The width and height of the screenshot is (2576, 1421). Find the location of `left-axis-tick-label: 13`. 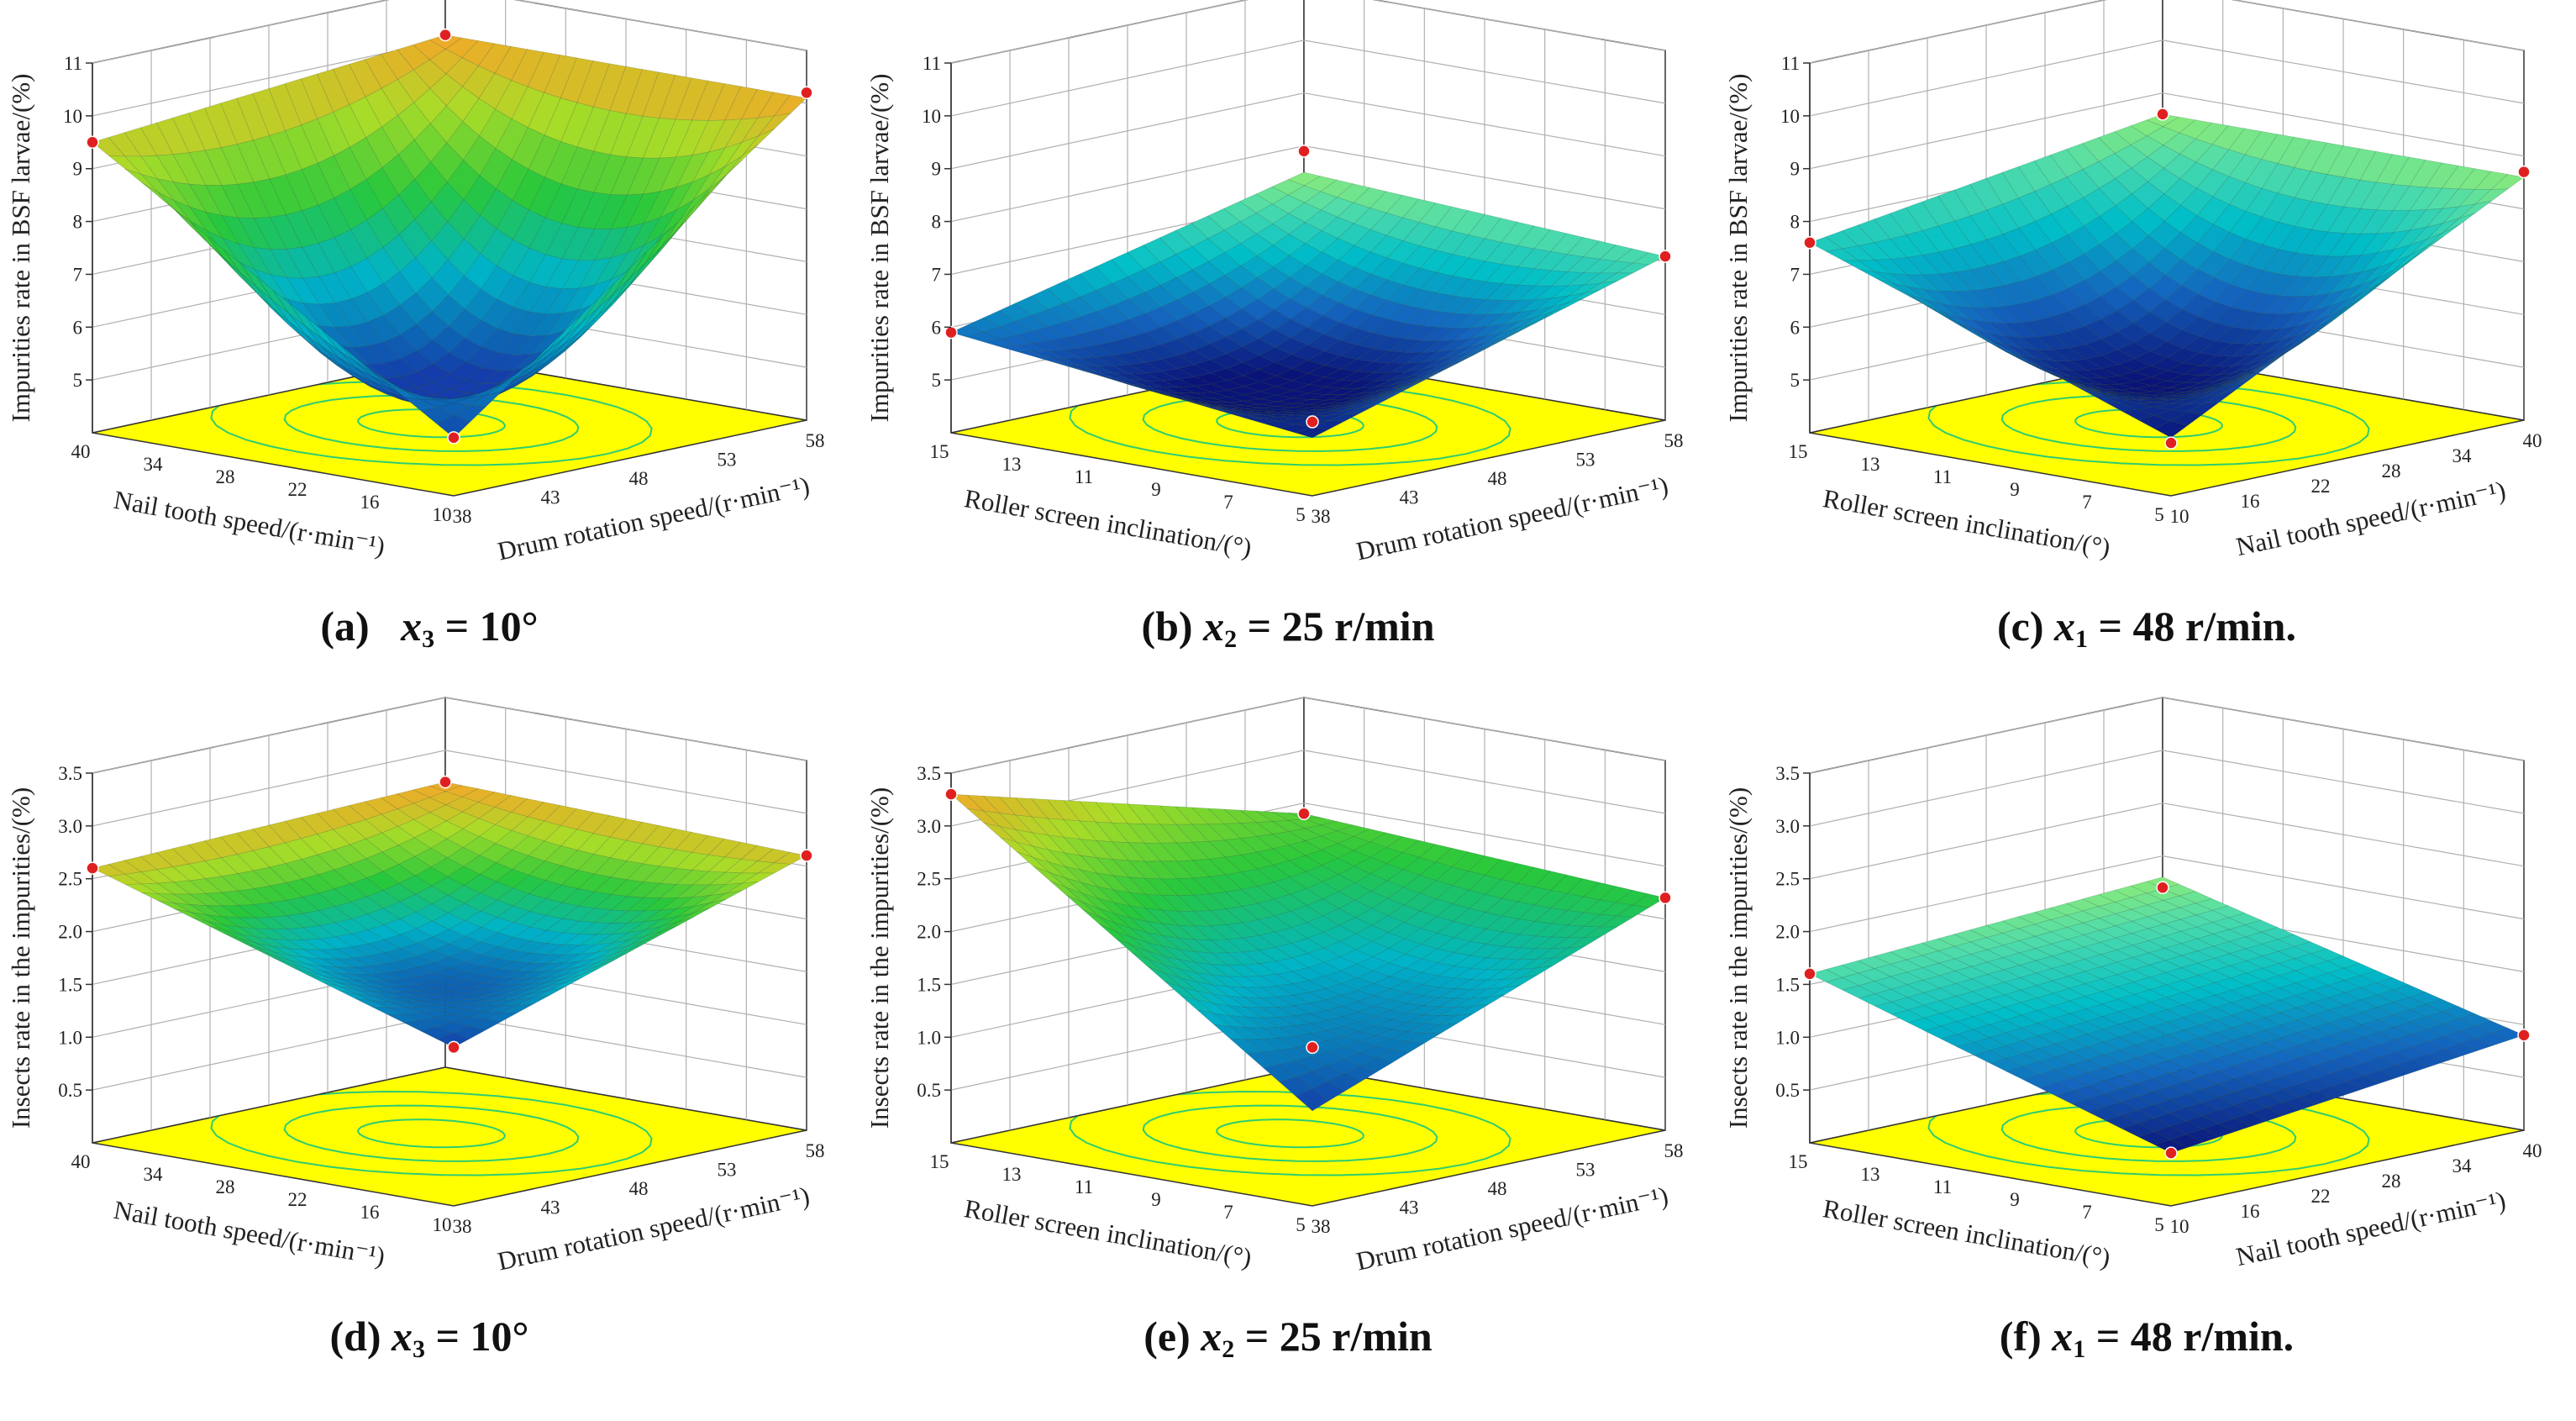

left-axis-tick-label: 13 is located at coordinates (1870, 1174).